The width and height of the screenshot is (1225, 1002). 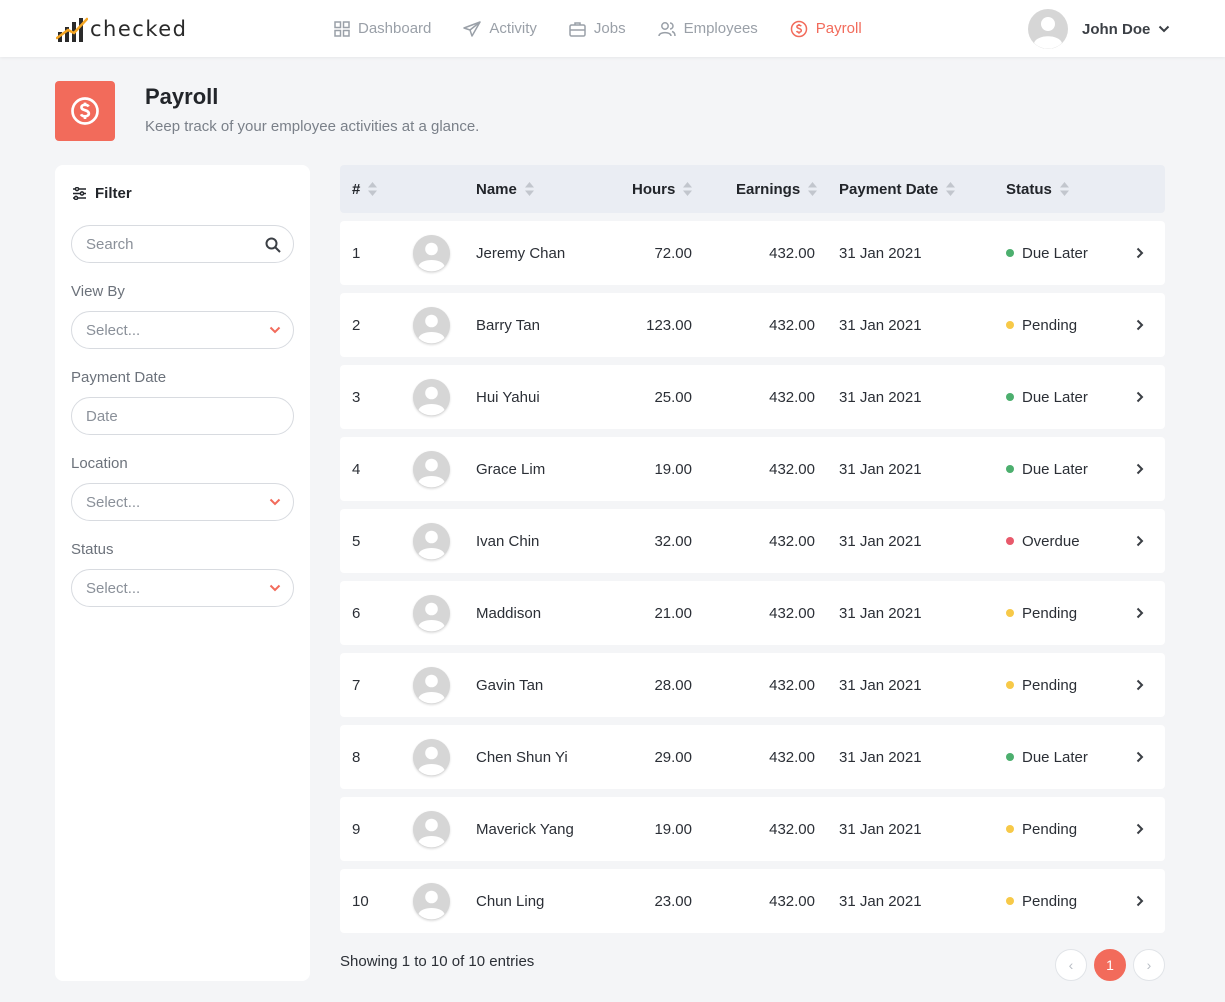 What do you see at coordinates (139, 29) in the screenshot?
I see `brand-name: checked` at bounding box center [139, 29].